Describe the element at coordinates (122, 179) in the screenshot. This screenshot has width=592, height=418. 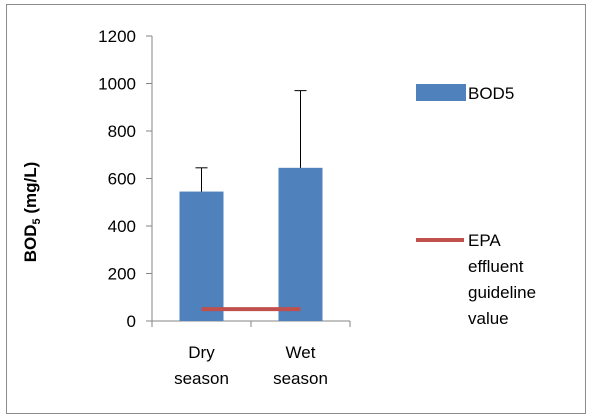
I see `y-tick-label: 600` at that location.